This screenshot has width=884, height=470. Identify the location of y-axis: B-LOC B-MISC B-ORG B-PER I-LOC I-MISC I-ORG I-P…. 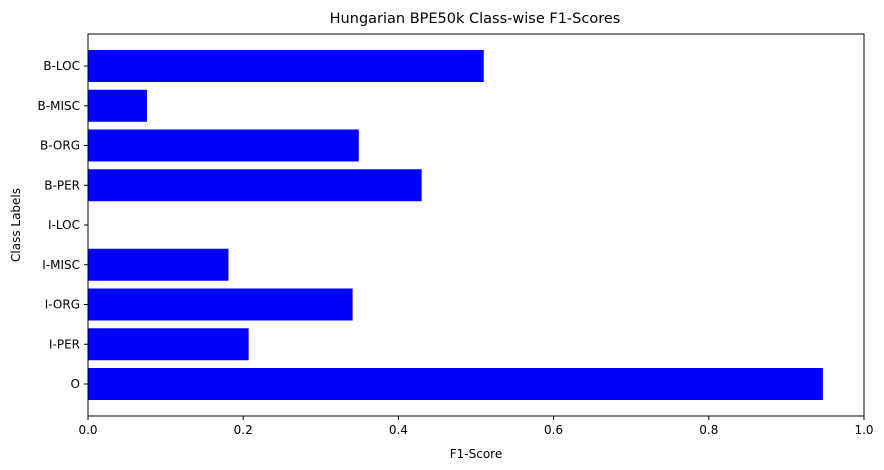
(63, 225).